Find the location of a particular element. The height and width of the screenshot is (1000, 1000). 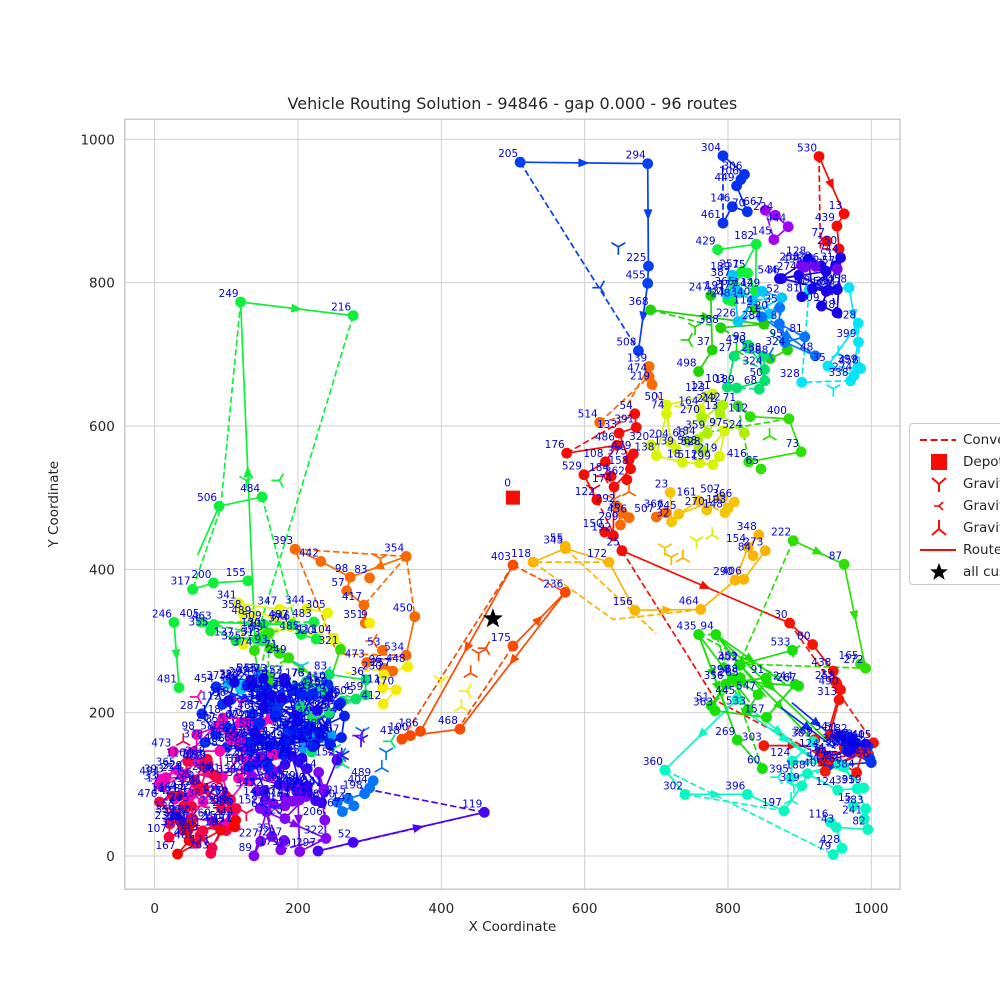

customer-label: 130 is located at coordinates (251, 623).